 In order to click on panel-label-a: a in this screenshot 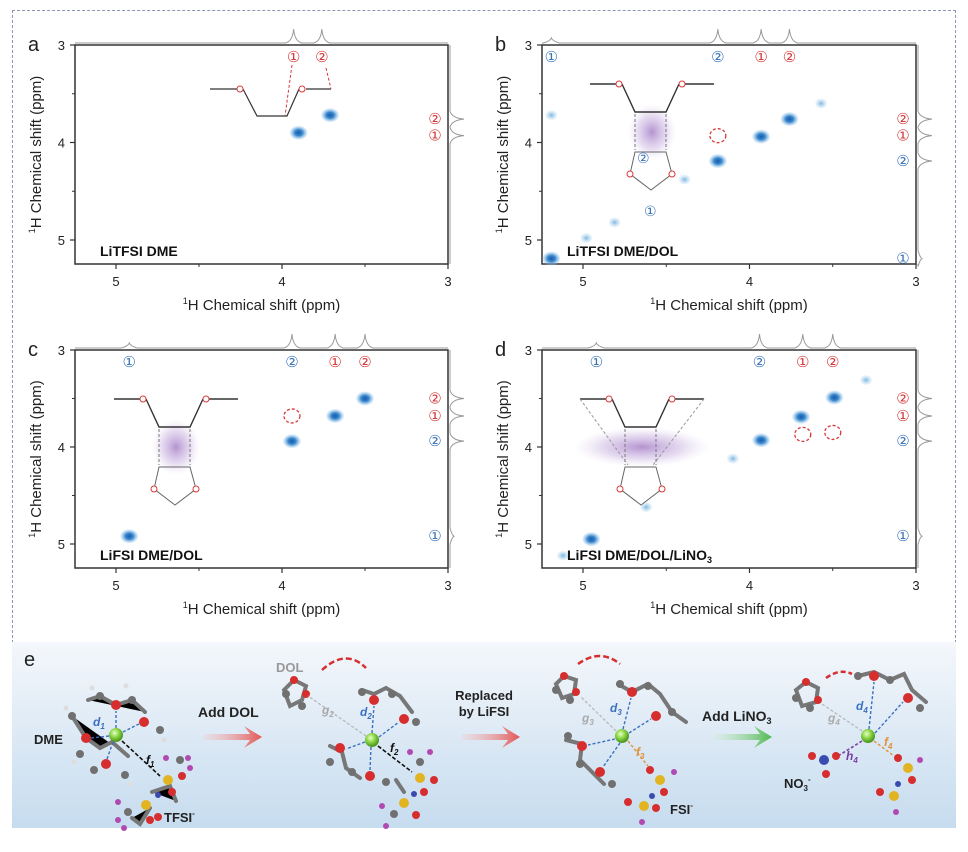, I will do `click(34, 45)`.